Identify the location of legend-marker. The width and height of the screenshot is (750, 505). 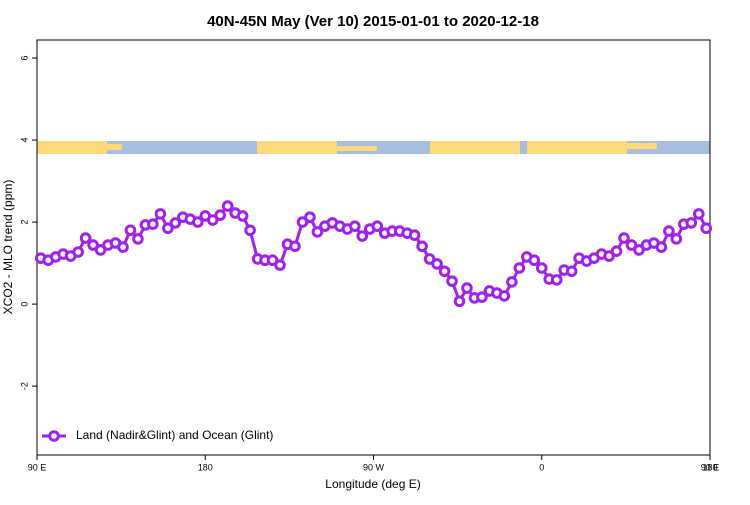
(54, 436).